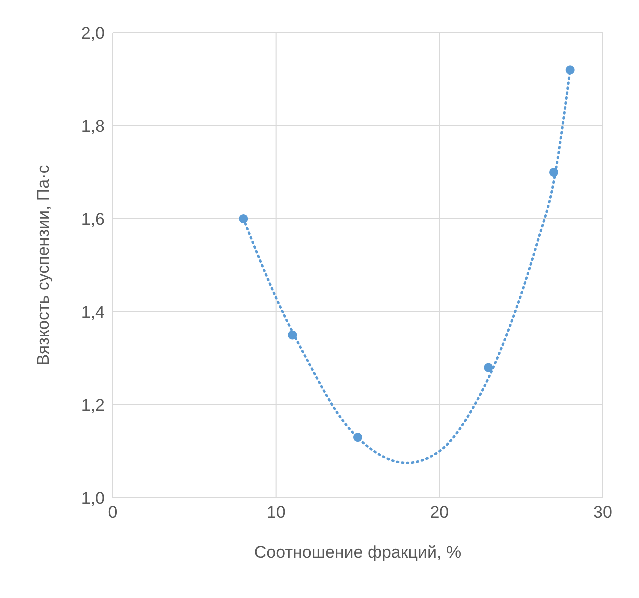  Describe the element at coordinates (93, 126) in the screenshot. I see `y-tick-label: 1,8` at that location.